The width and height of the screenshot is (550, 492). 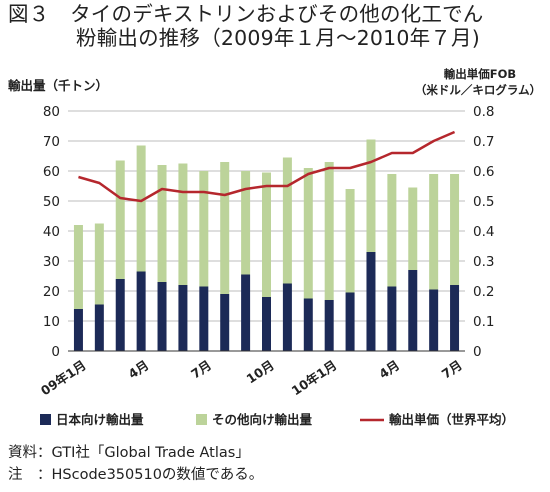 I want to click on y2-tick-label: 0.5, so click(x=483, y=202).